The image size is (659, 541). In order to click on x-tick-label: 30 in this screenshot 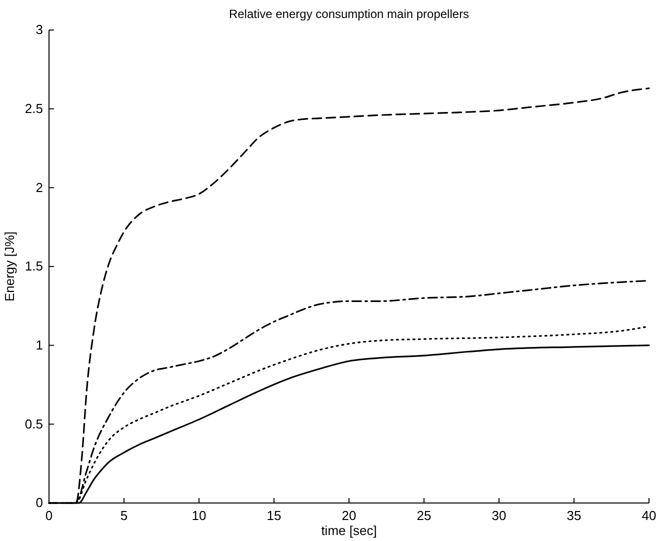, I will do `click(499, 516)`.